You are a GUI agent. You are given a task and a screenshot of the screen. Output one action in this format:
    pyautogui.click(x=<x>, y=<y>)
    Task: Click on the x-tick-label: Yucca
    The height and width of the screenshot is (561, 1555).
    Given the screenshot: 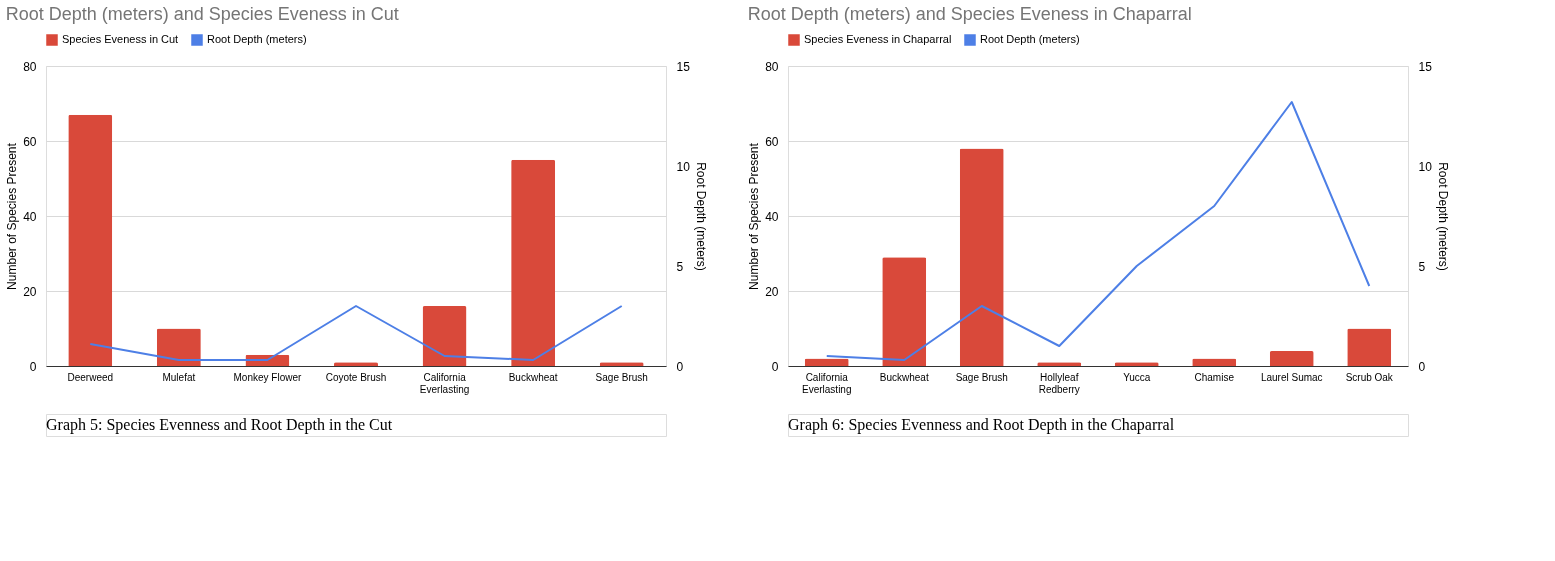 What is the action you would take?
    pyautogui.click(x=1137, y=377)
    